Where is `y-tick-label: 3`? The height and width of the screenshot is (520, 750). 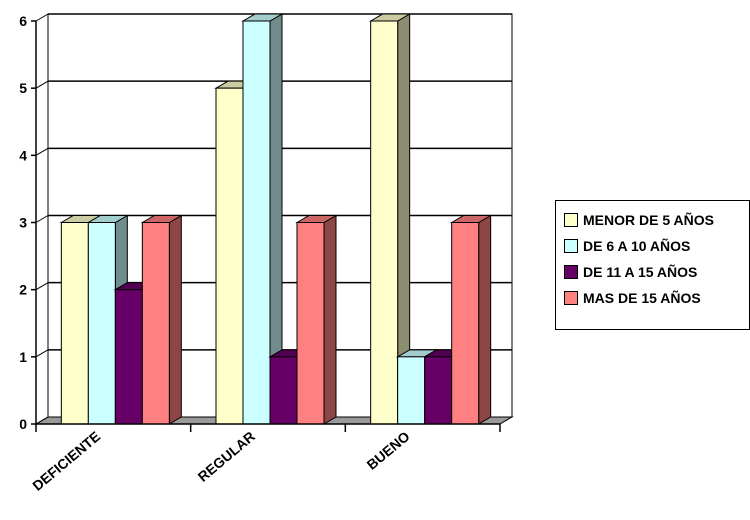
y-tick-label: 3 is located at coordinates (23, 223).